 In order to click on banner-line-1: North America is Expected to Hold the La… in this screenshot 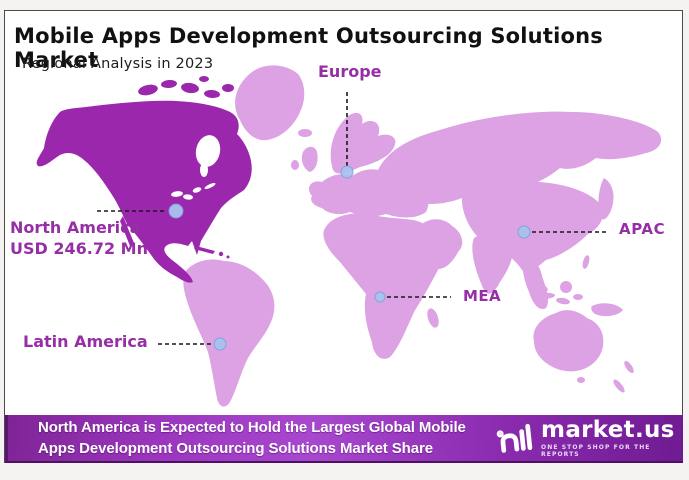, I will do `click(252, 427)`.